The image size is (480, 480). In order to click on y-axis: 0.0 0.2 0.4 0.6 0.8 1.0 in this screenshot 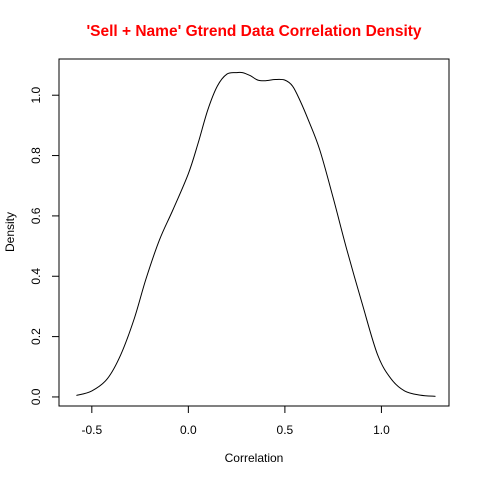, I will do `click(44, 246)`.